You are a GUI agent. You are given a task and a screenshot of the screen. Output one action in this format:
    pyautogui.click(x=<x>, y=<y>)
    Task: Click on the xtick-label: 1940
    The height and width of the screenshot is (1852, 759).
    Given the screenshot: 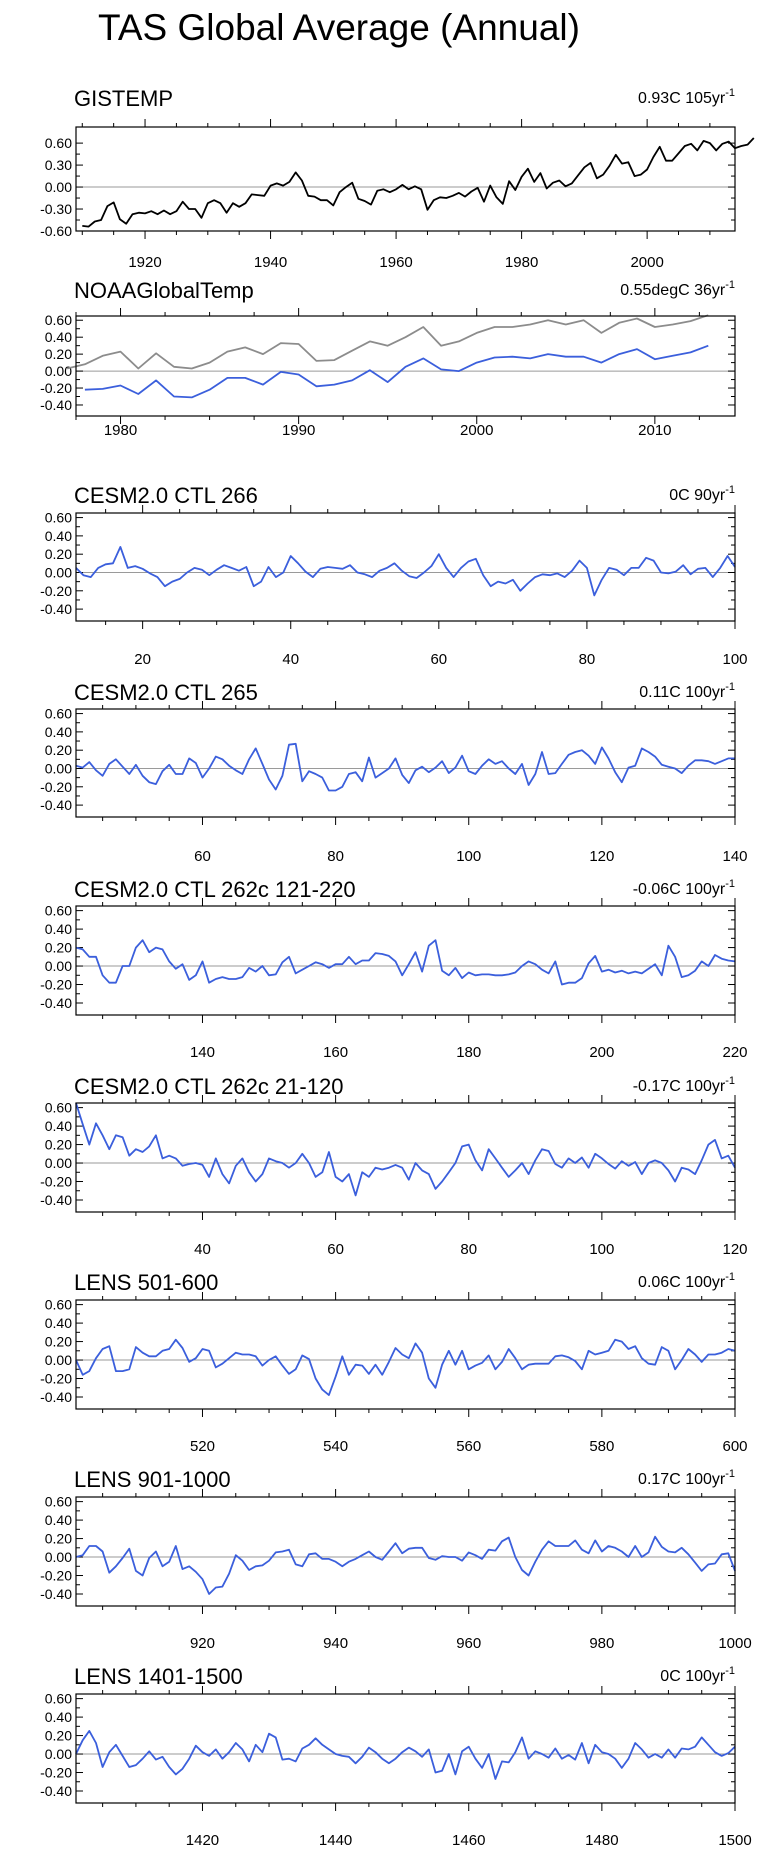 What is the action you would take?
    pyautogui.click(x=270, y=262)
    